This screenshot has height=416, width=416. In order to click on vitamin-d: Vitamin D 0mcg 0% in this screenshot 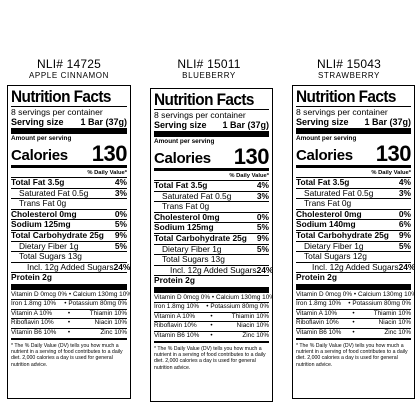, I will do `click(324, 294)`.